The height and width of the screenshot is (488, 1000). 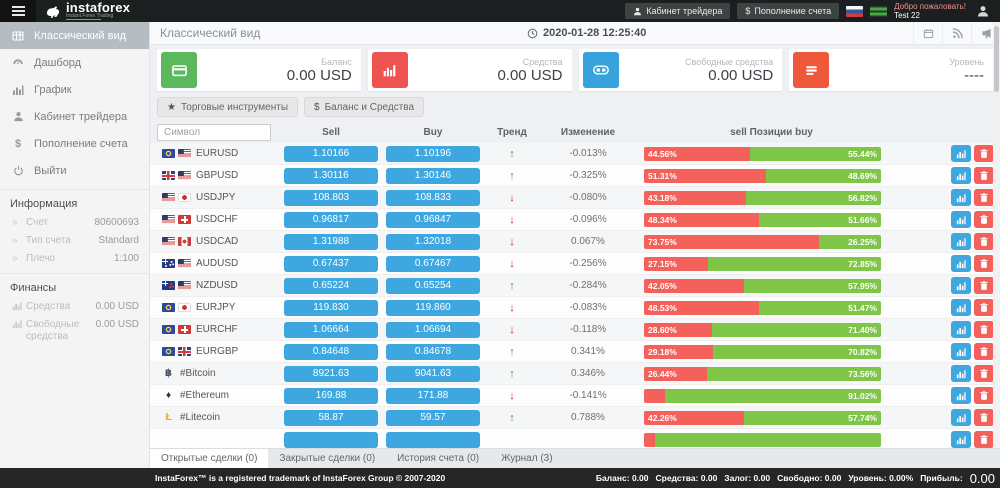 What do you see at coordinates (762, 153) in the screenshot?
I see `positions-bar: 44.56% 55.44%` at bounding box center [762, 153].